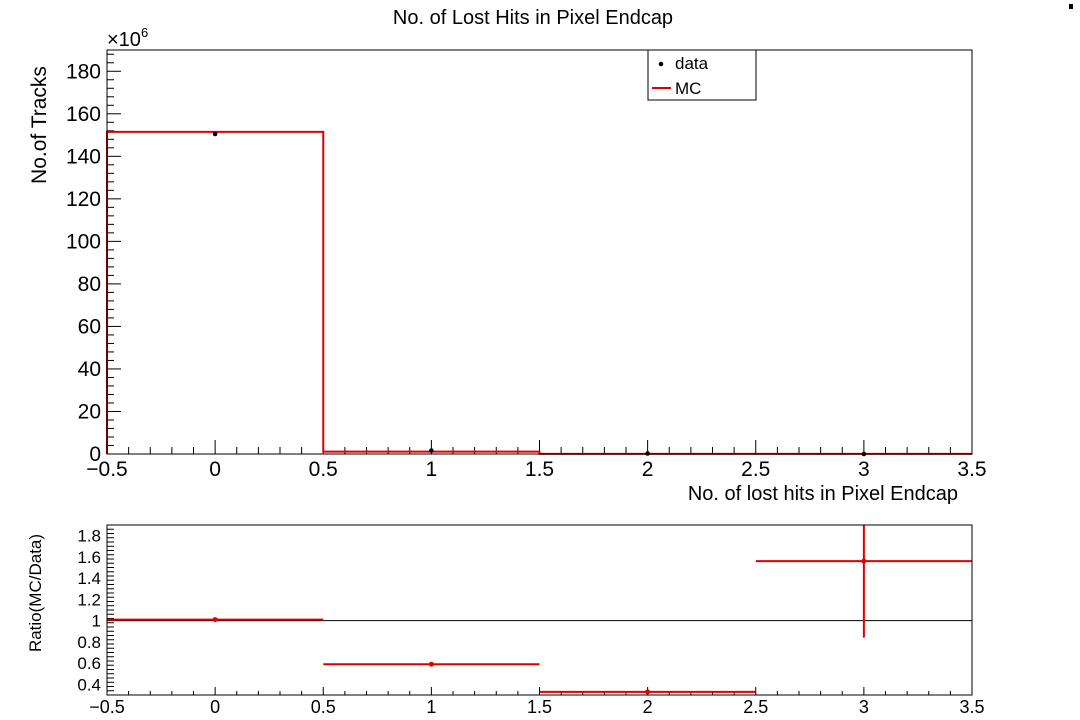  What do you see at coordinates (215, 469) in the screenshot?
I see `top-x-tick-label: 0` at bounding box center [215, 469].